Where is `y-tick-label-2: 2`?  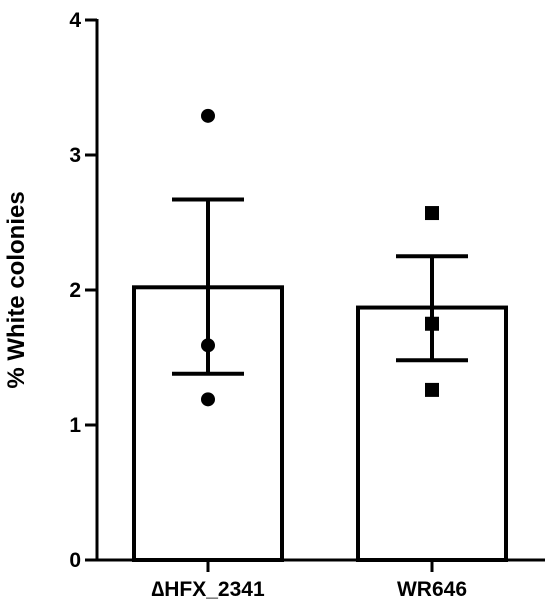
y-tick-label-2: 2 is located at coordinates (75, 290).